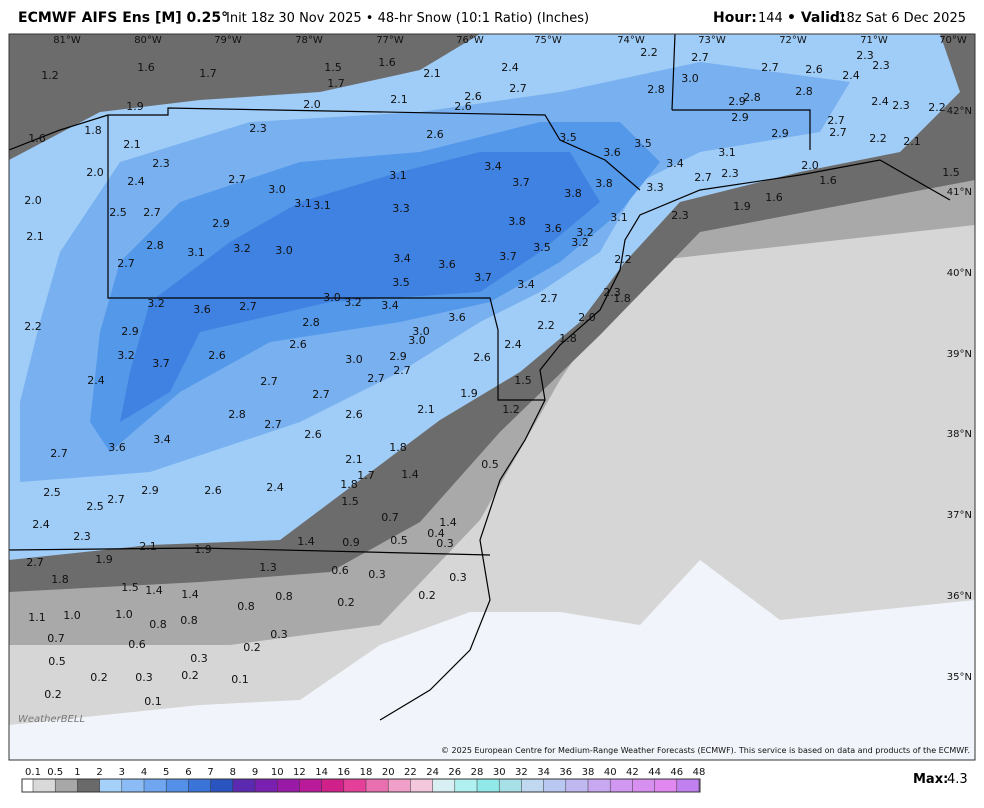 The height and width of the screenshot is (808, 984). I want to click on longitude-label: 79°W, so click(228, 40).